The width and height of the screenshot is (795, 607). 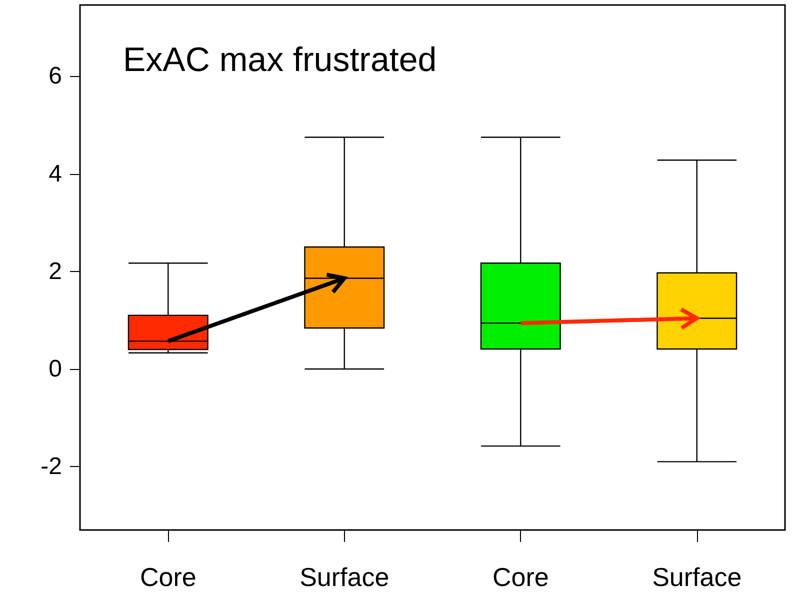 What do you see at coordinates (280, 60) in the screenshot?
I see `text: ExAC max frustrated` at bounding box center [280, 60].